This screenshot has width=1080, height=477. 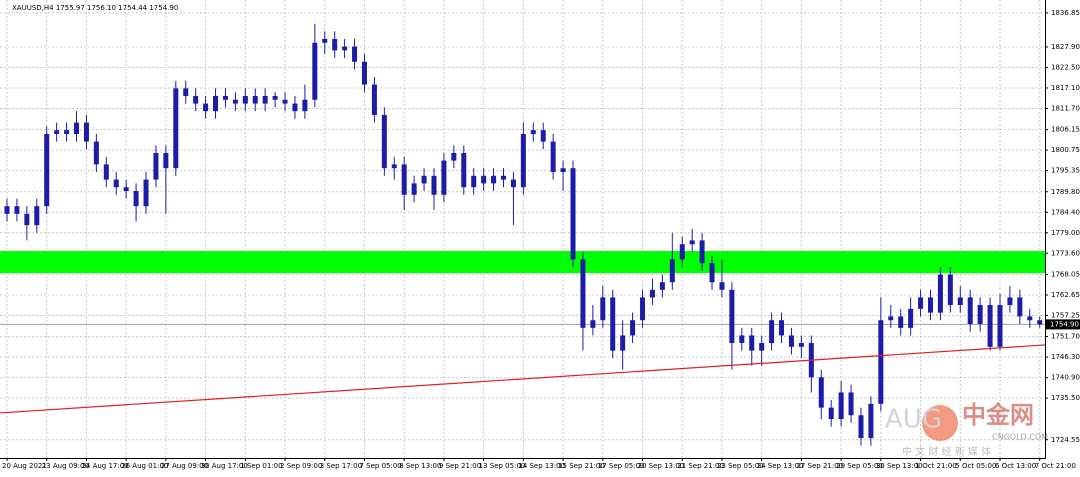 I want to click on x-tick-label: 13 Sep 05:00, so click(x=502, y=466).